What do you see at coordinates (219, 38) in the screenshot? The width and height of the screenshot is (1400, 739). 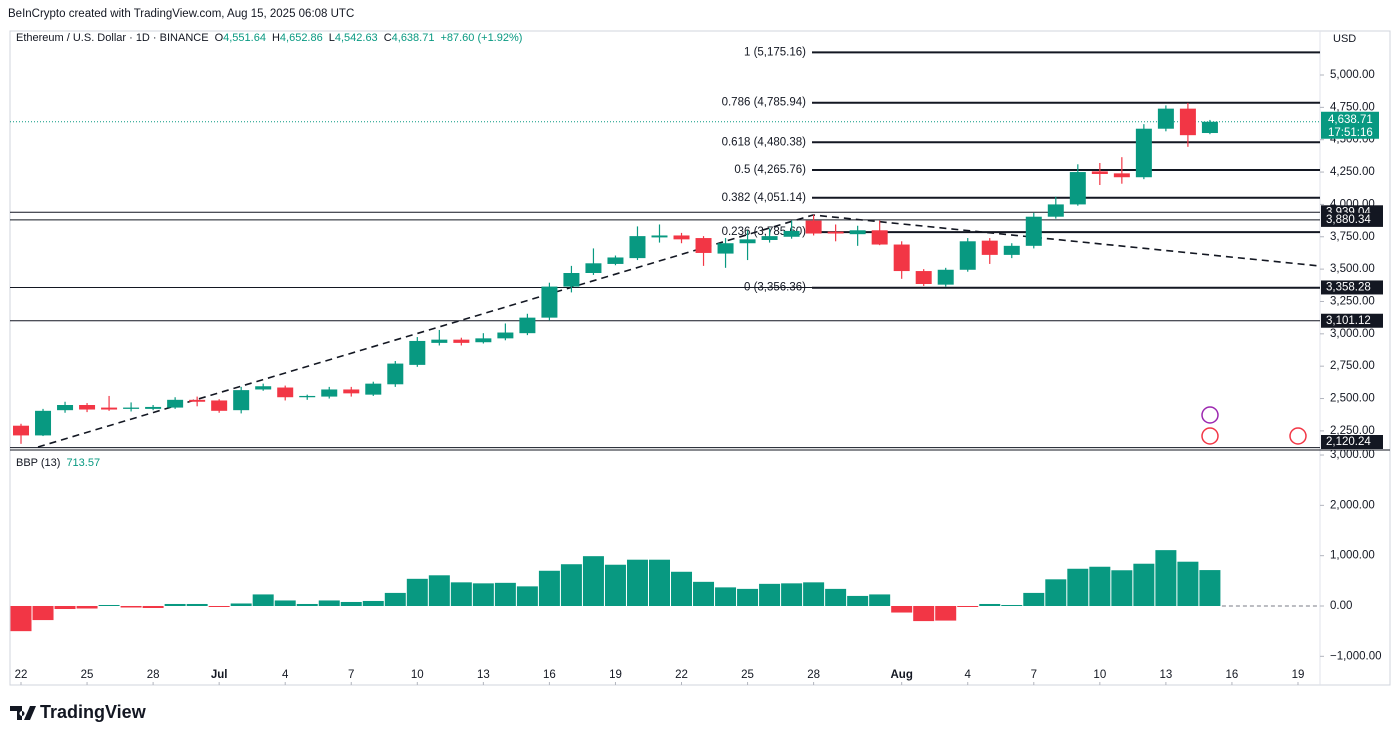 I see `ohlc-key: O` at bounding box center [219, 38].